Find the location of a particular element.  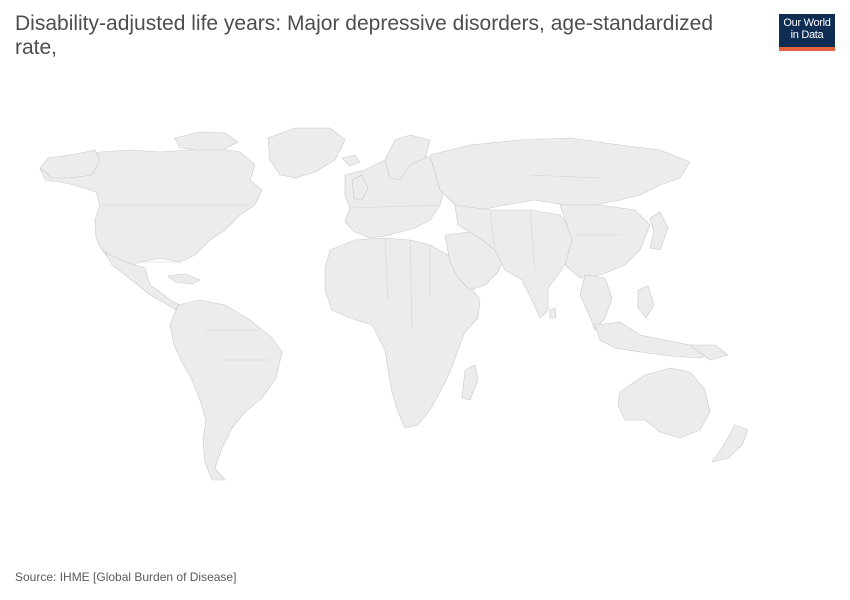

region-alaska is located at coordinates (70, 164).